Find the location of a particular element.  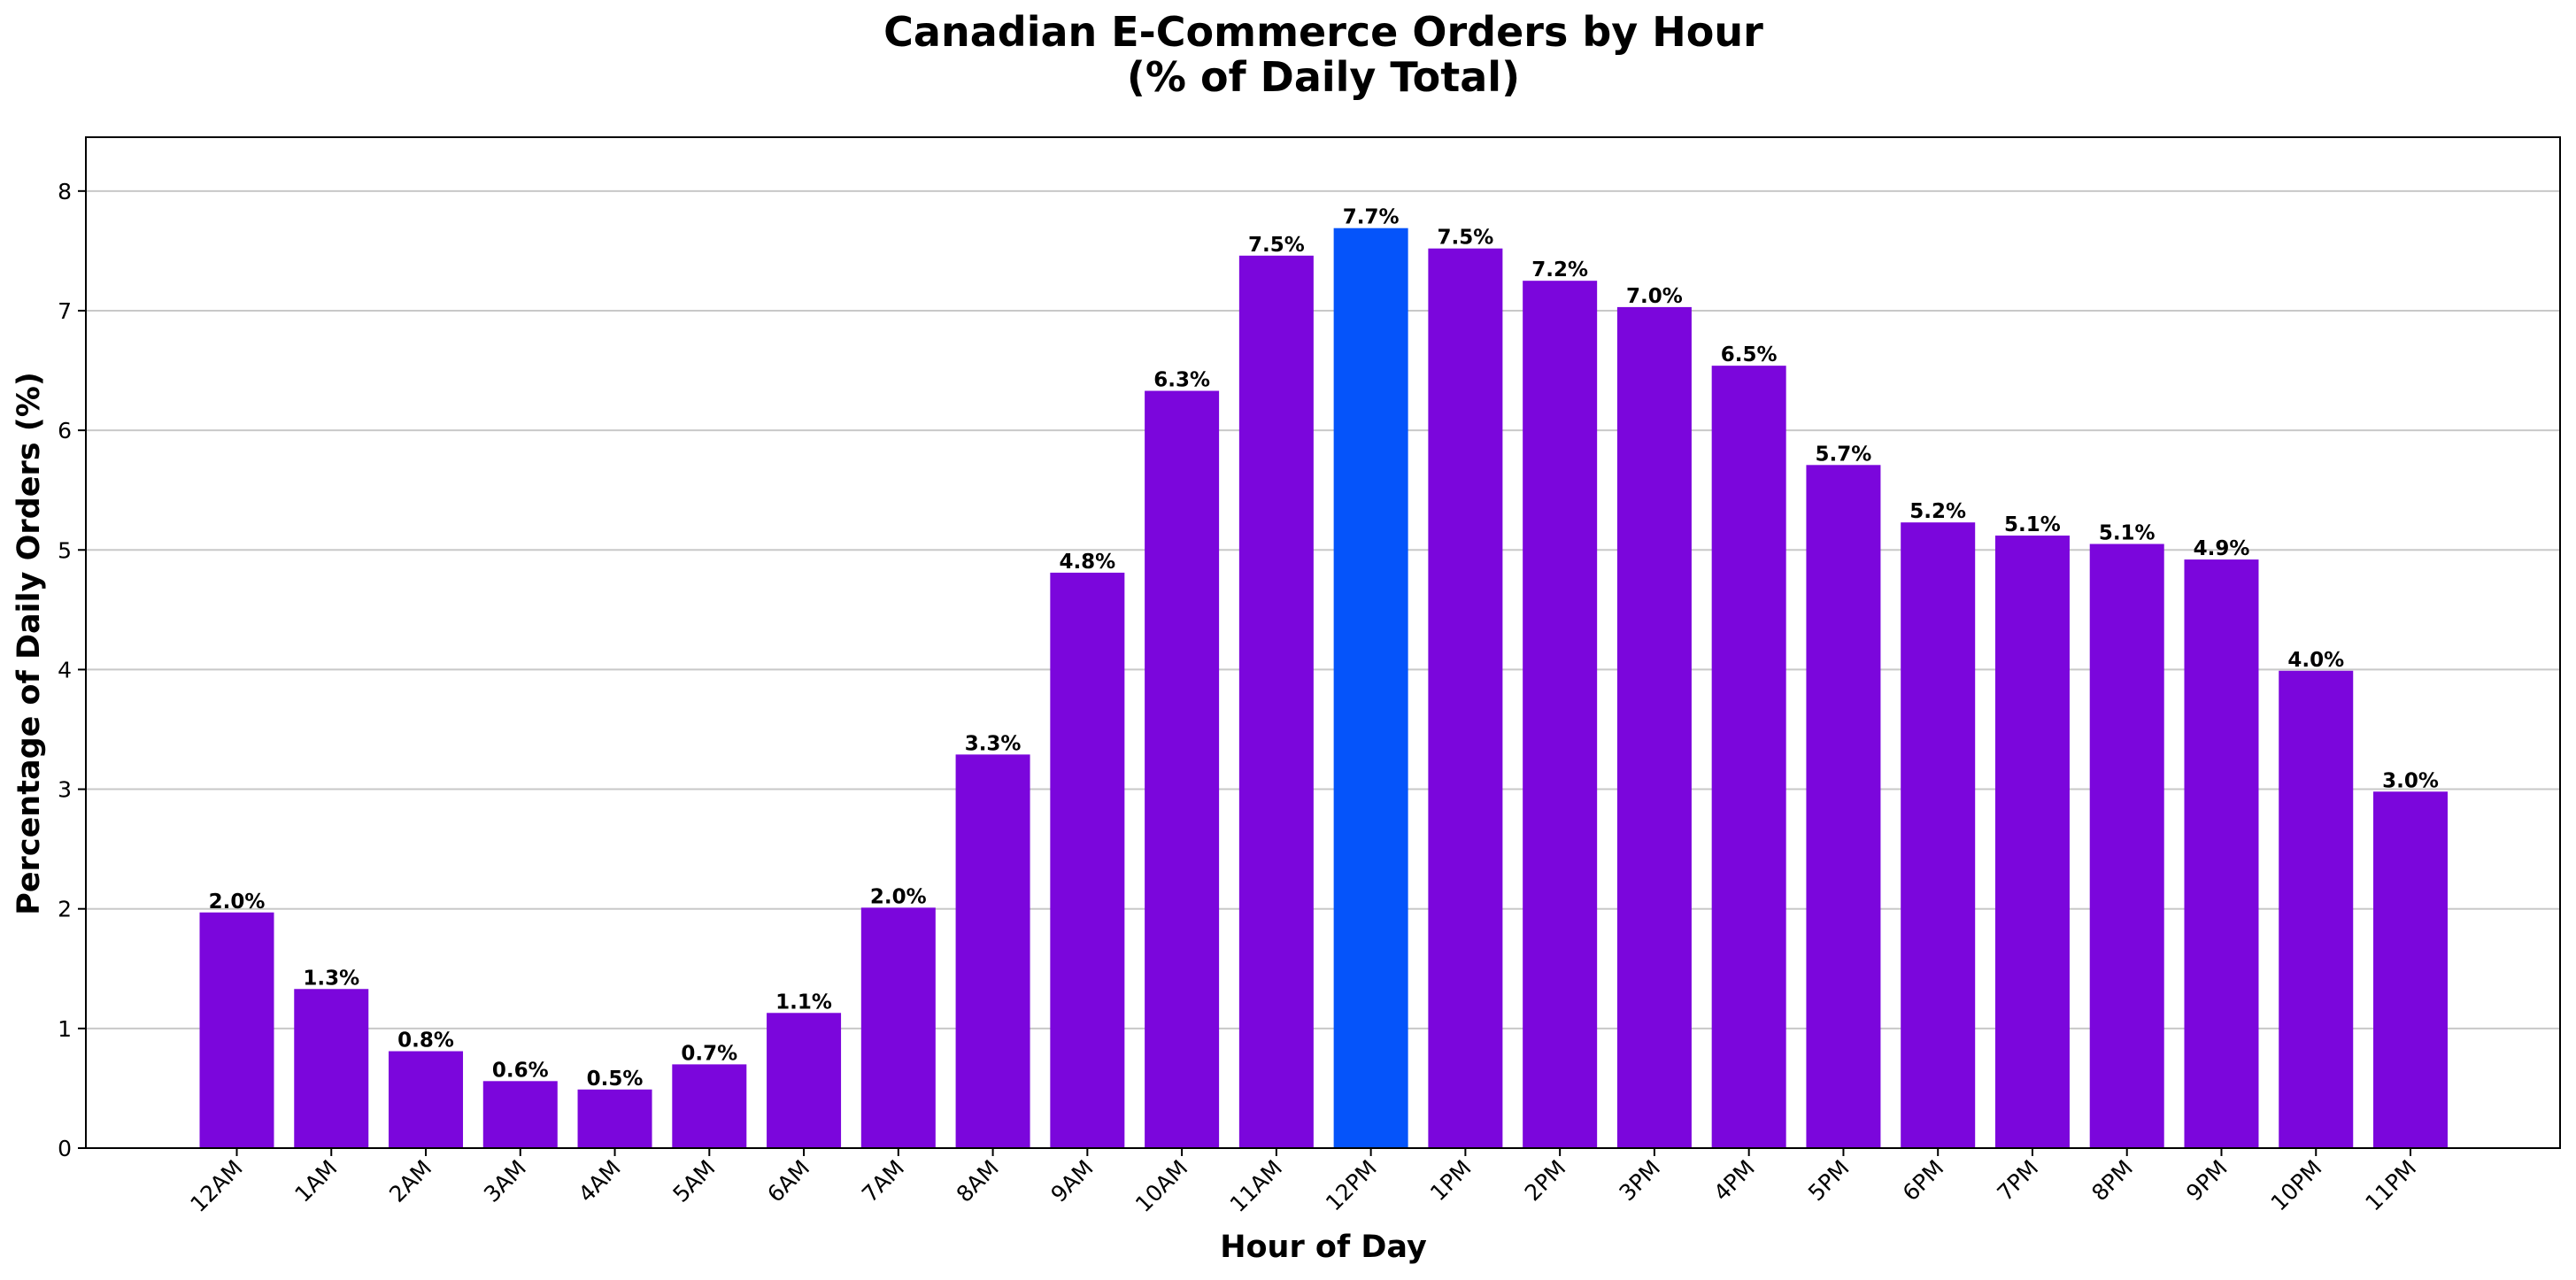

data-label: 4.8% is located at coordinates (1087, 562).